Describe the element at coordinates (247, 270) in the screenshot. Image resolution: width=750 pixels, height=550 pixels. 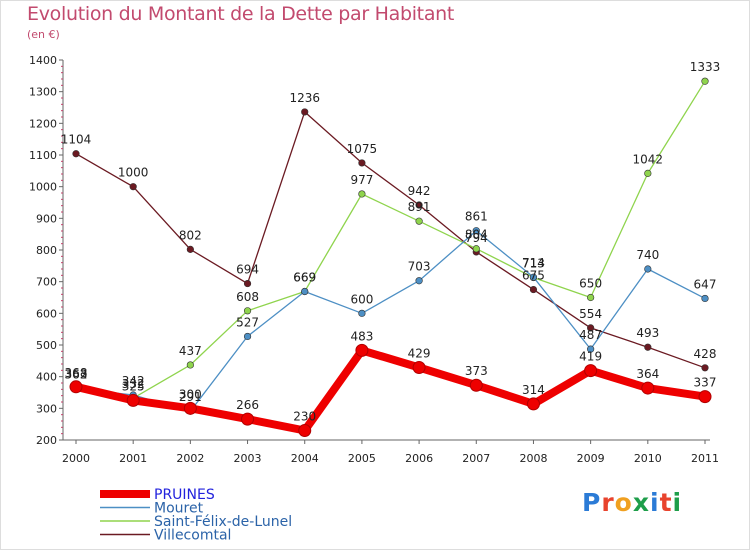
I see `data-label: 694` at that location.